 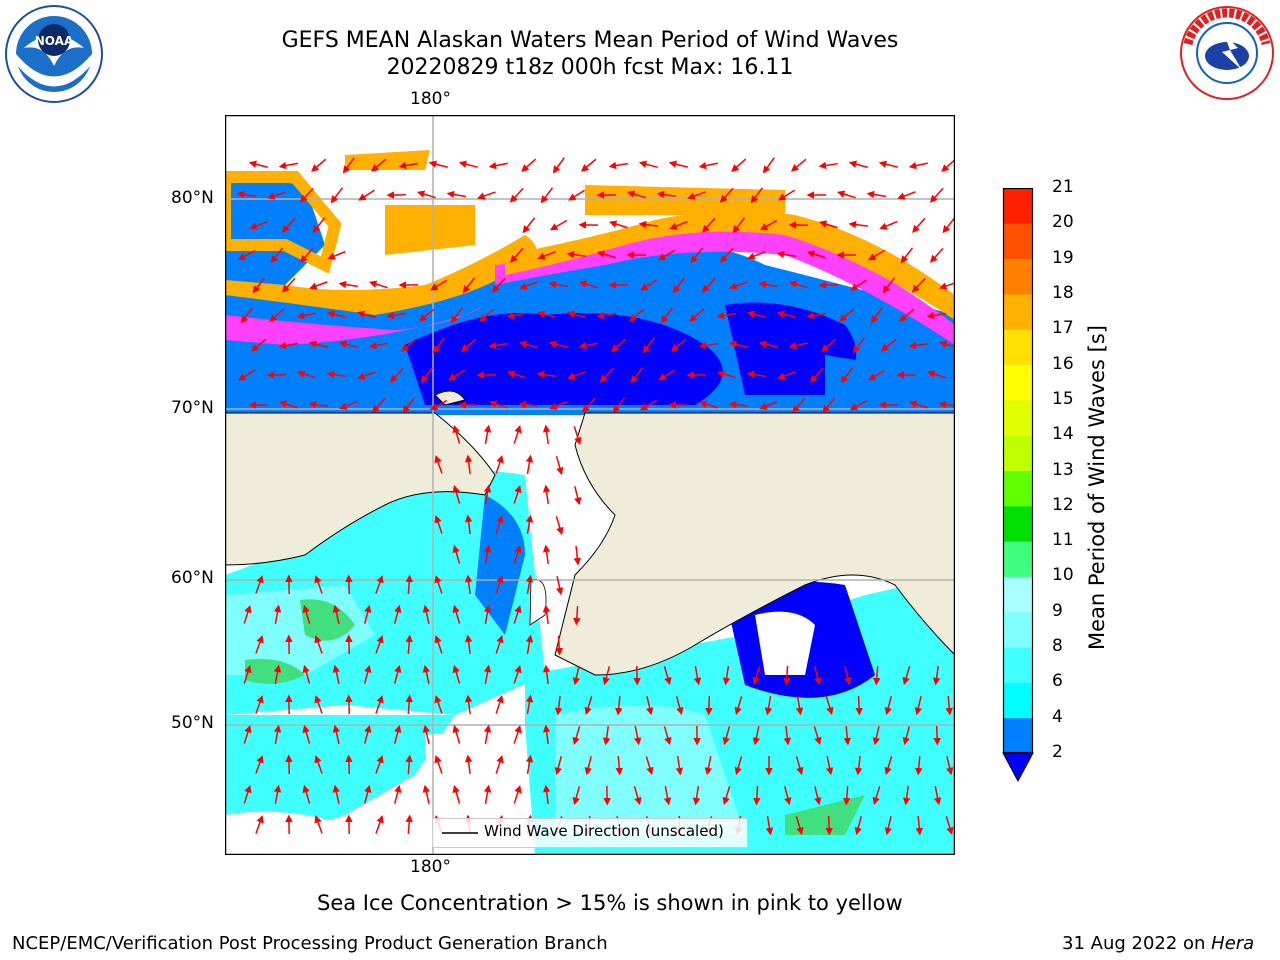 I want to click on colorbar-tick-label: 11, so click(x=1063, y=540).